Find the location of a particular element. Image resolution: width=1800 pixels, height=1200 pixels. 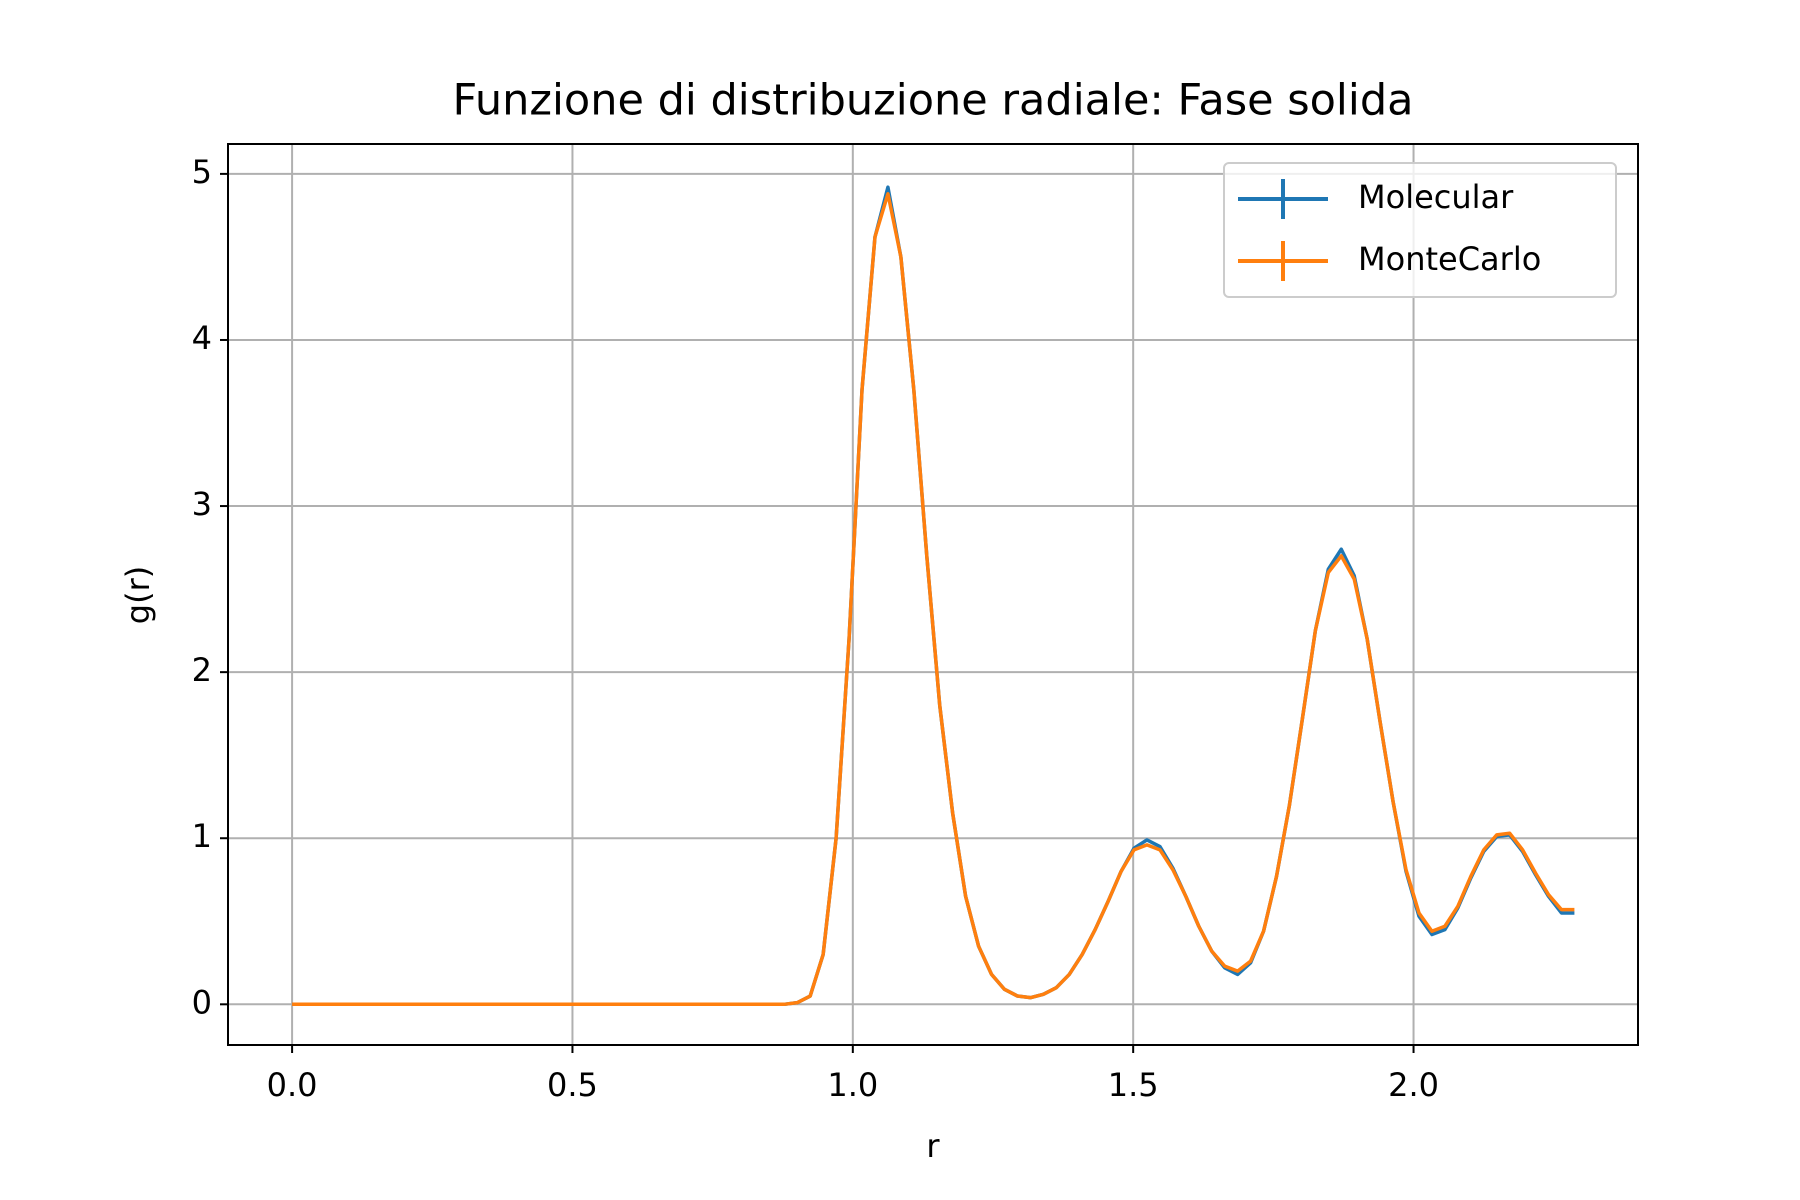

x-tick-label: 0.5 is located at coordinates (572, 1085).